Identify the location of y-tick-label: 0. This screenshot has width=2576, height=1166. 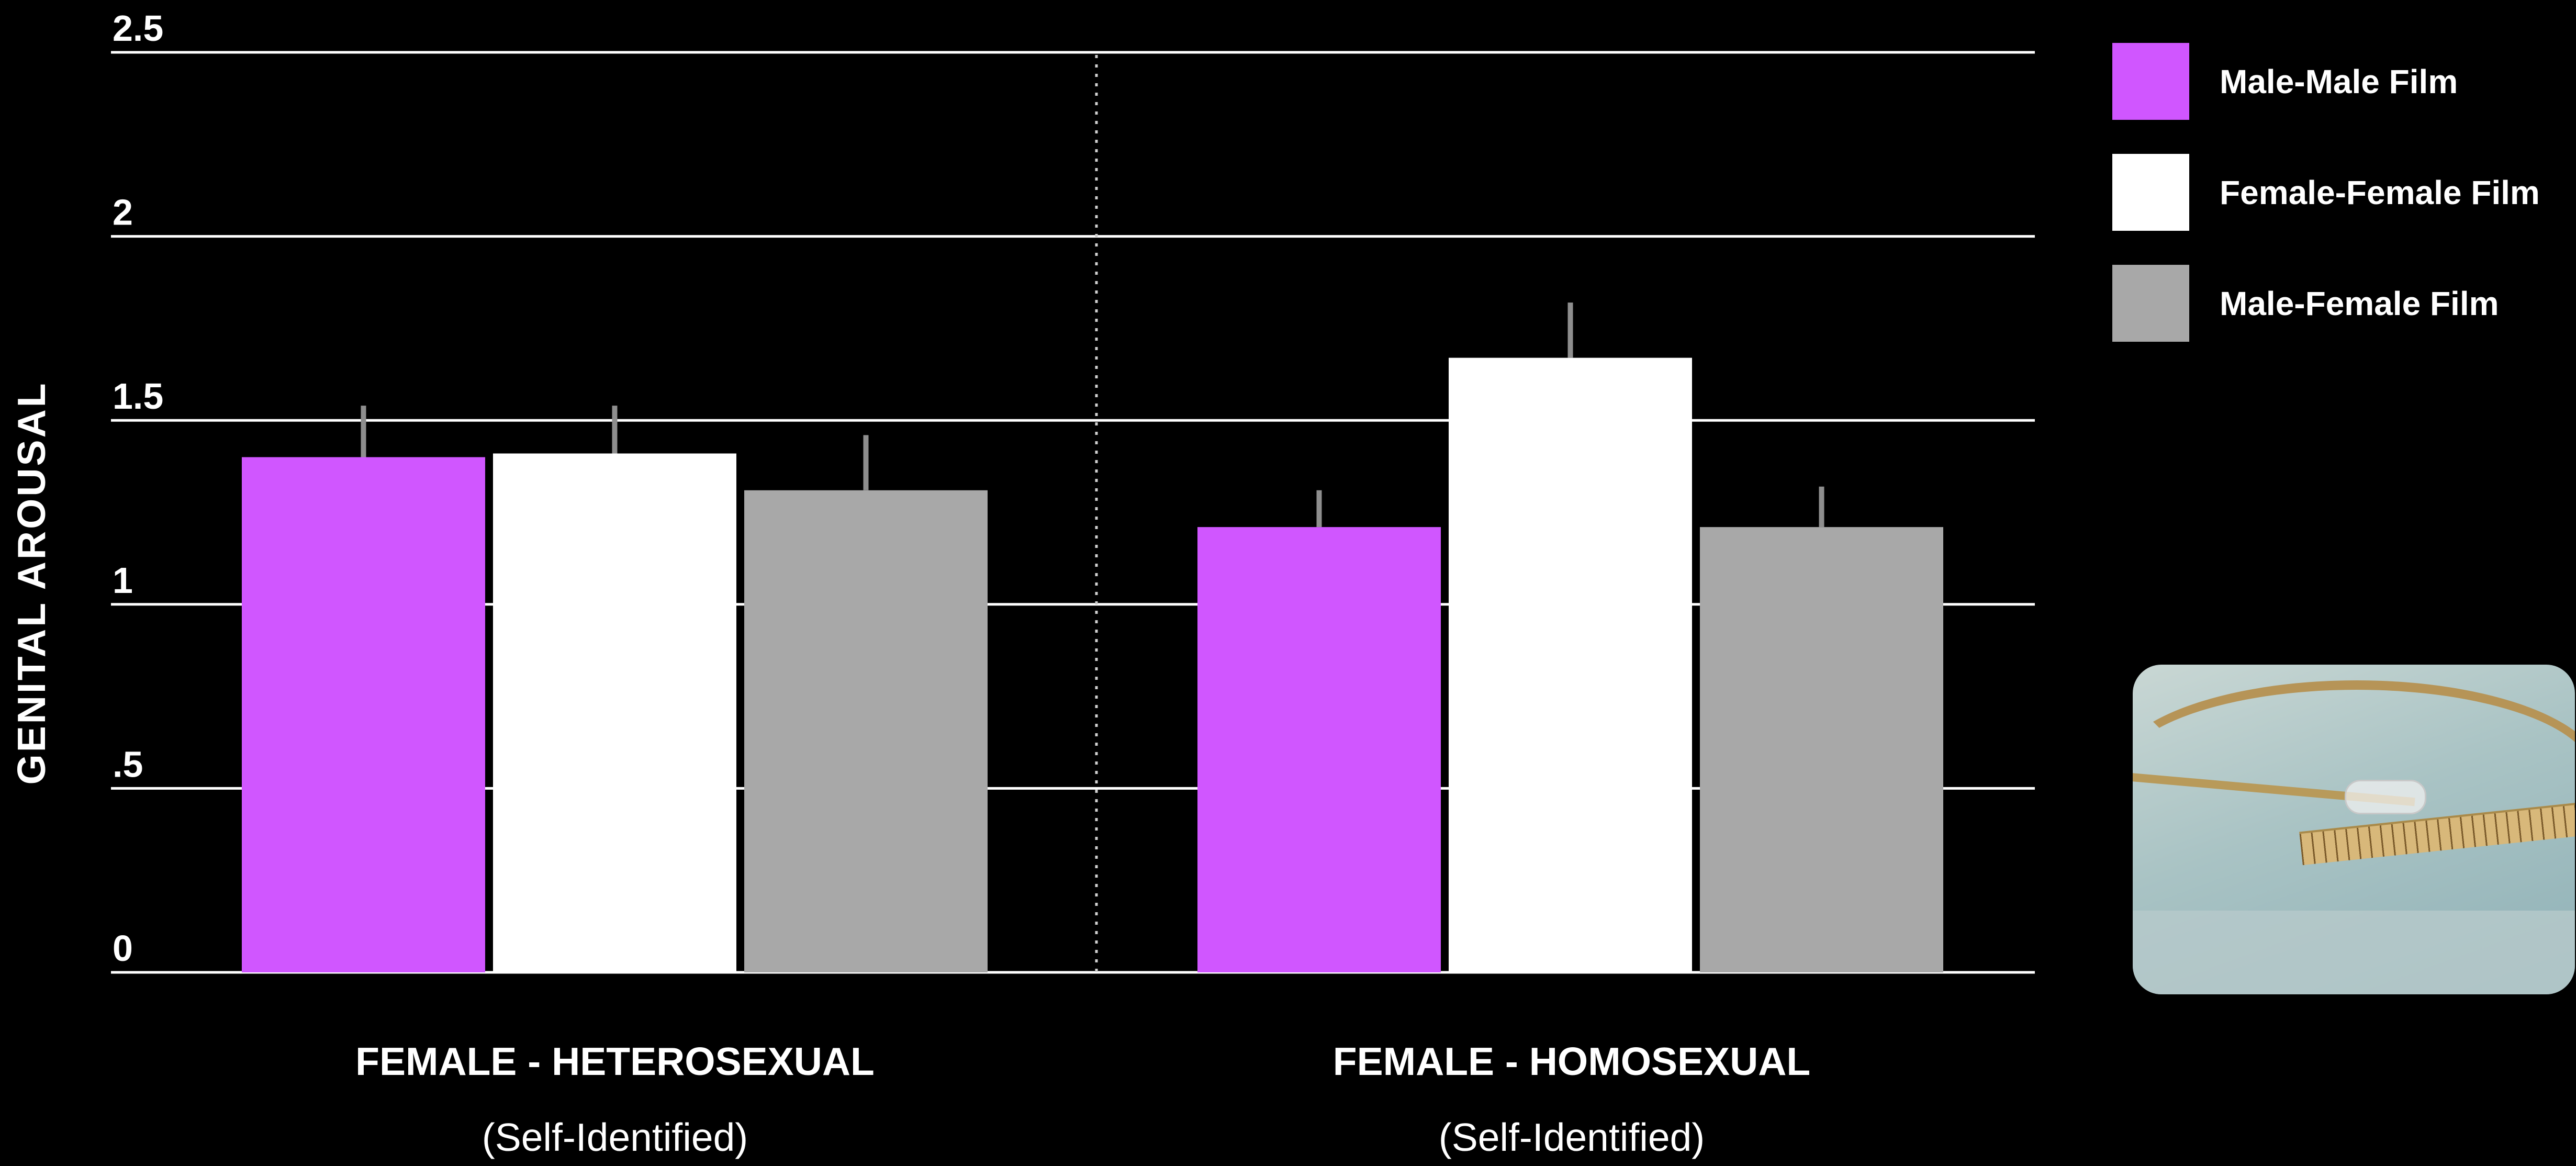
(123, 948).